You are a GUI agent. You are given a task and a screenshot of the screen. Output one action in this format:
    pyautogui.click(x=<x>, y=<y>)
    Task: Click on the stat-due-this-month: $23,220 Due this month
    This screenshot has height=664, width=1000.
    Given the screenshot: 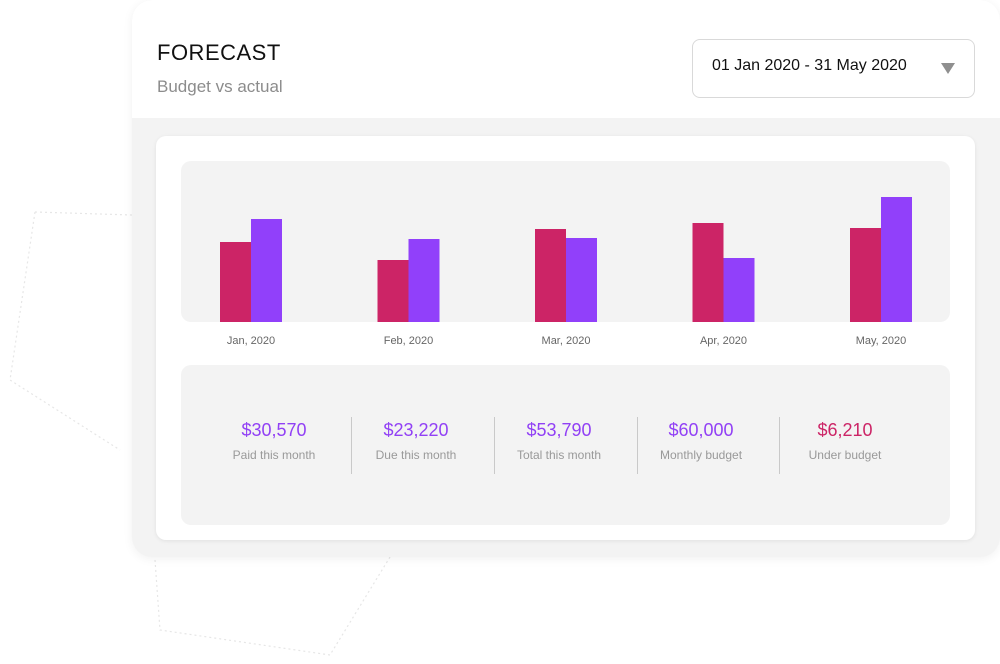 What is the action you would take?
    pyautogui.click(x=416, y=441)
    